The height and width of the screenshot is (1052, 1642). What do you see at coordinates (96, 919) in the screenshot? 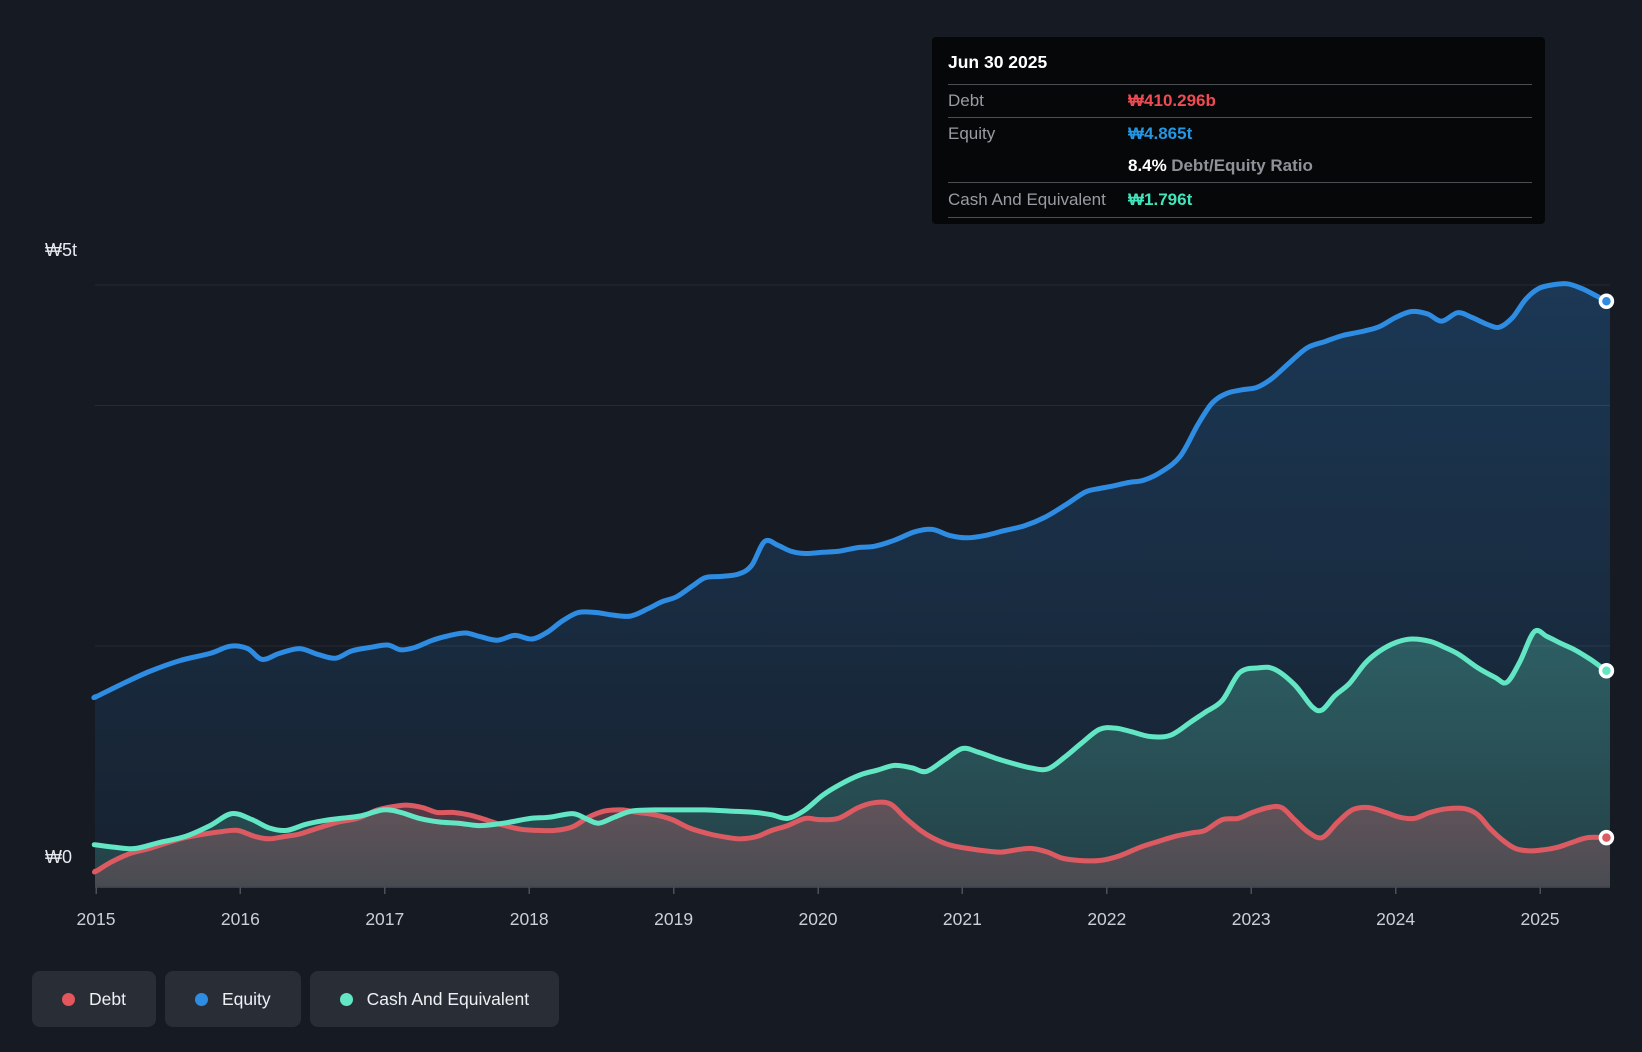
I see `x-axis-label: 2015` at bounding box center [96, 919].